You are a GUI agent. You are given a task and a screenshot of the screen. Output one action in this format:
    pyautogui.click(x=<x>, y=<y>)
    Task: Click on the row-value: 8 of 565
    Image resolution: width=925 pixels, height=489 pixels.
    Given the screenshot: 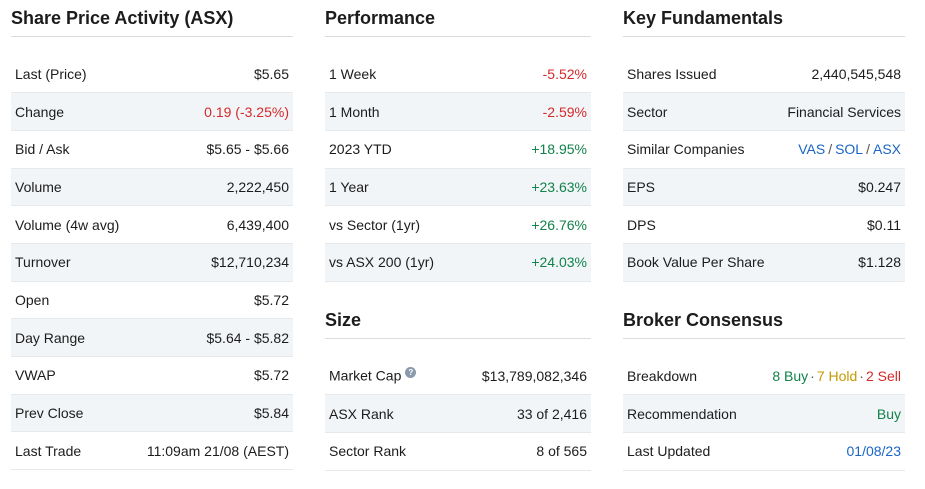 What is the action you would take?
    pyautogui.click(x=518, y=451)
    